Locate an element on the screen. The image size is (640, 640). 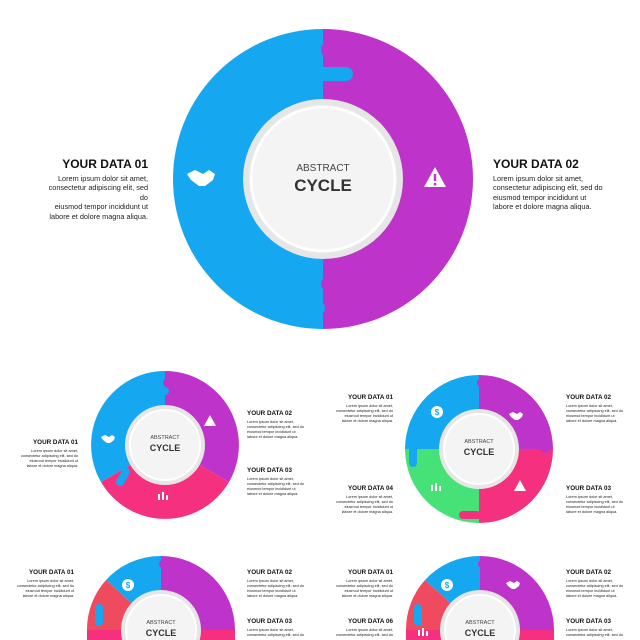
cycle-diagram-four-step: ABSTRACT CYCLE $ is located at coordinates (479, 449).